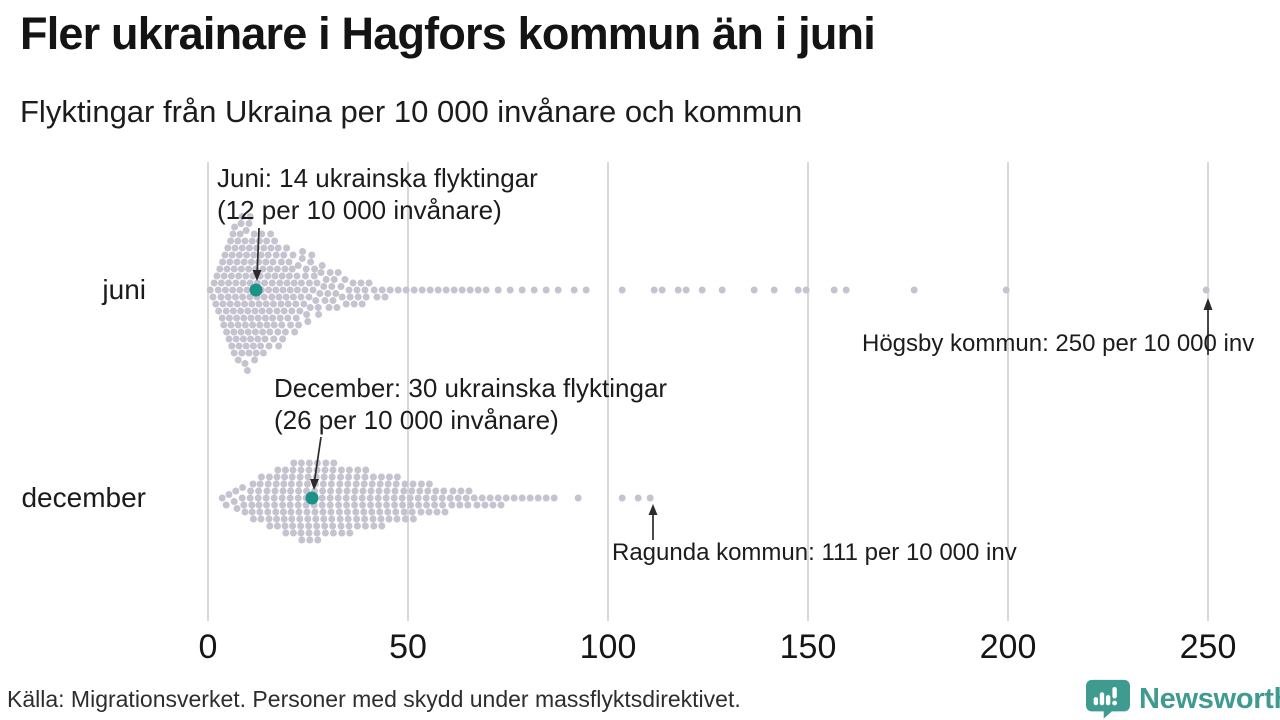 This screenshot has width=1280, height=720. What do you see at coordinates (124, 289) in the screenshot?
I see `row-label-juni: juni` at bounding box center [124, 289].